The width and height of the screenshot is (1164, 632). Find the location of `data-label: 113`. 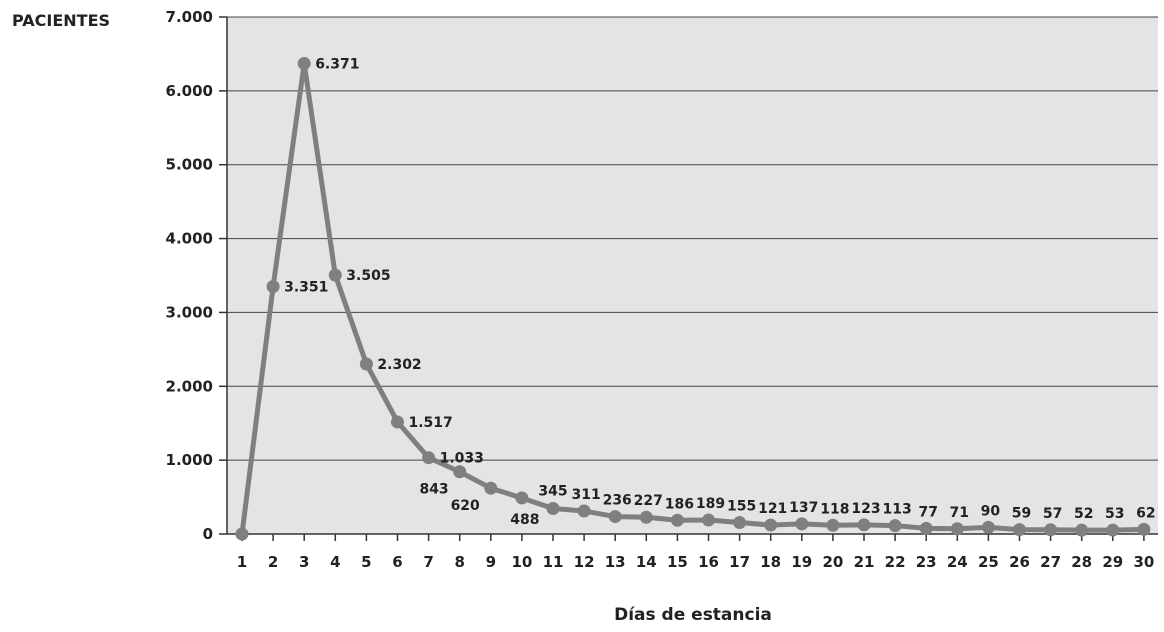

data-label: 113 is located at coordinates (896, 510).